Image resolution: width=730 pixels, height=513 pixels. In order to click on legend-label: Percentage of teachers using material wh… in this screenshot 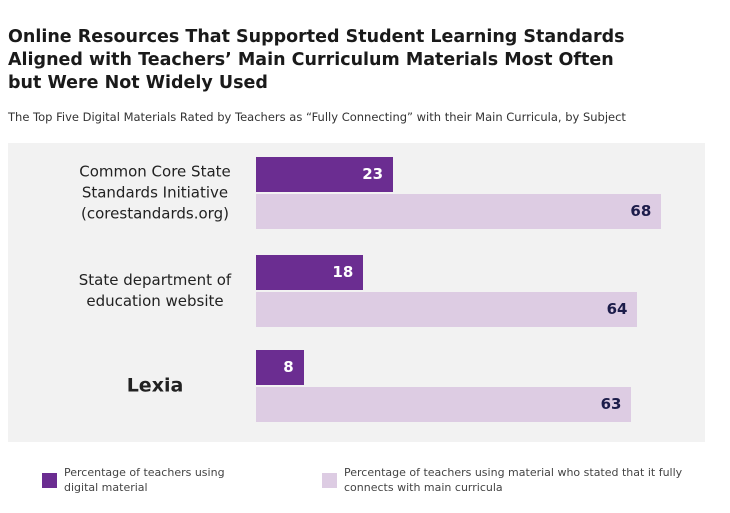, I will do `click(513, 480)`.